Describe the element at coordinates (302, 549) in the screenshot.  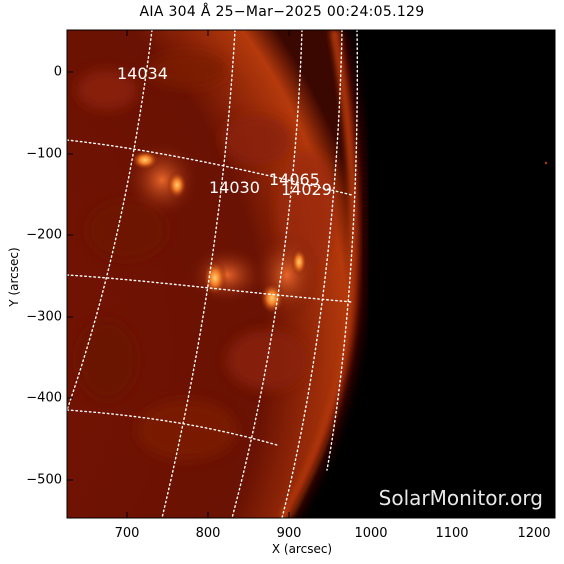
I see `x-axis-label: X (arcsec)` at that location.